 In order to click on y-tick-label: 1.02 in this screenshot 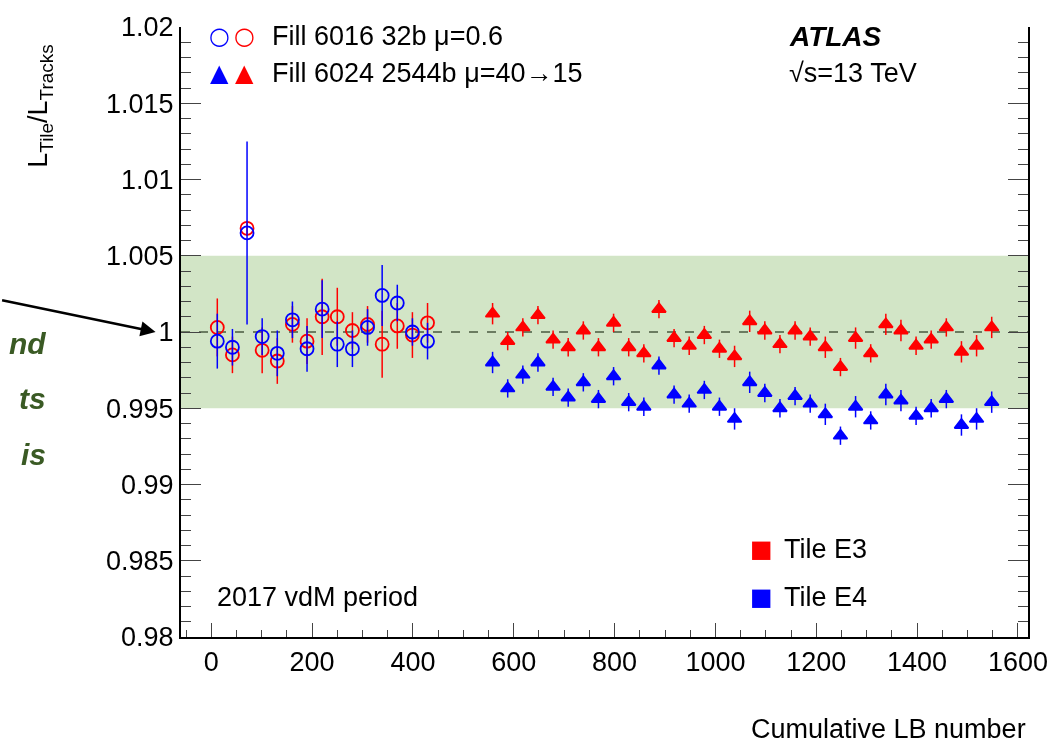, I will do `click(147, 27)`.